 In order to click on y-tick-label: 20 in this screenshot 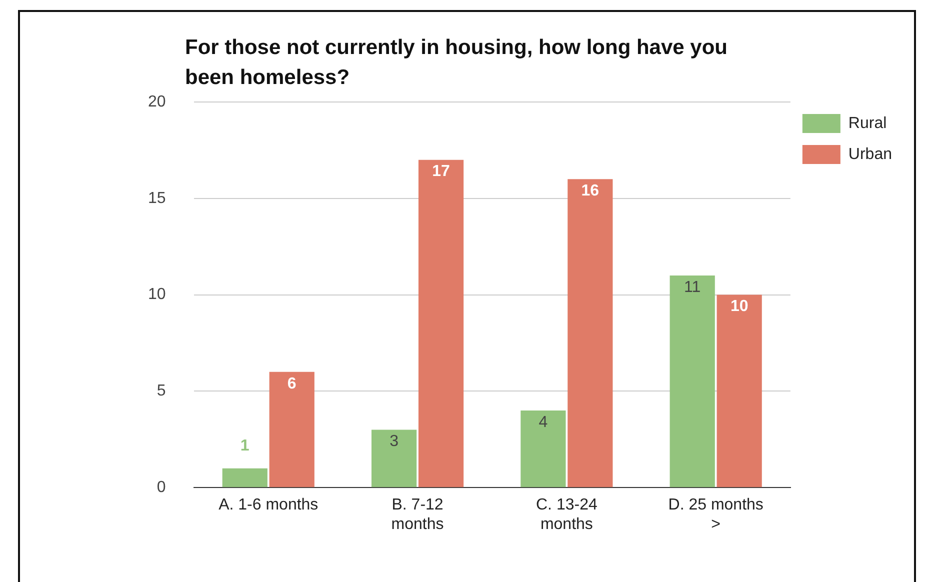, I will do `click(157, 101)`.